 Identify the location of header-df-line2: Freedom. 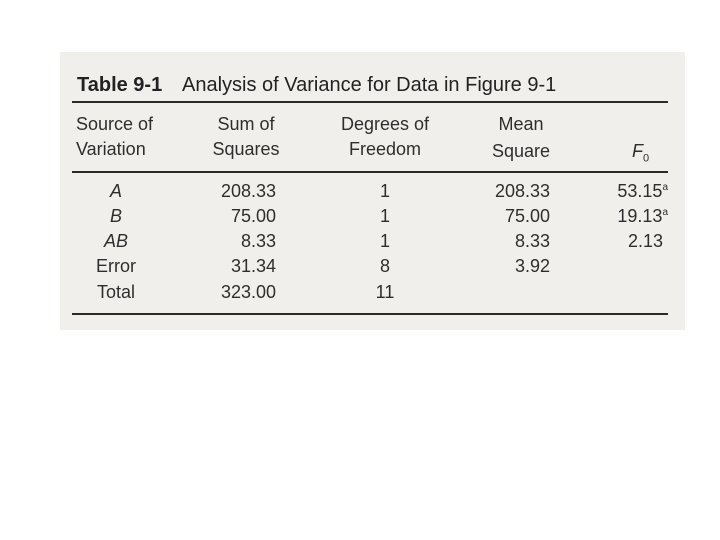
(385, 149).